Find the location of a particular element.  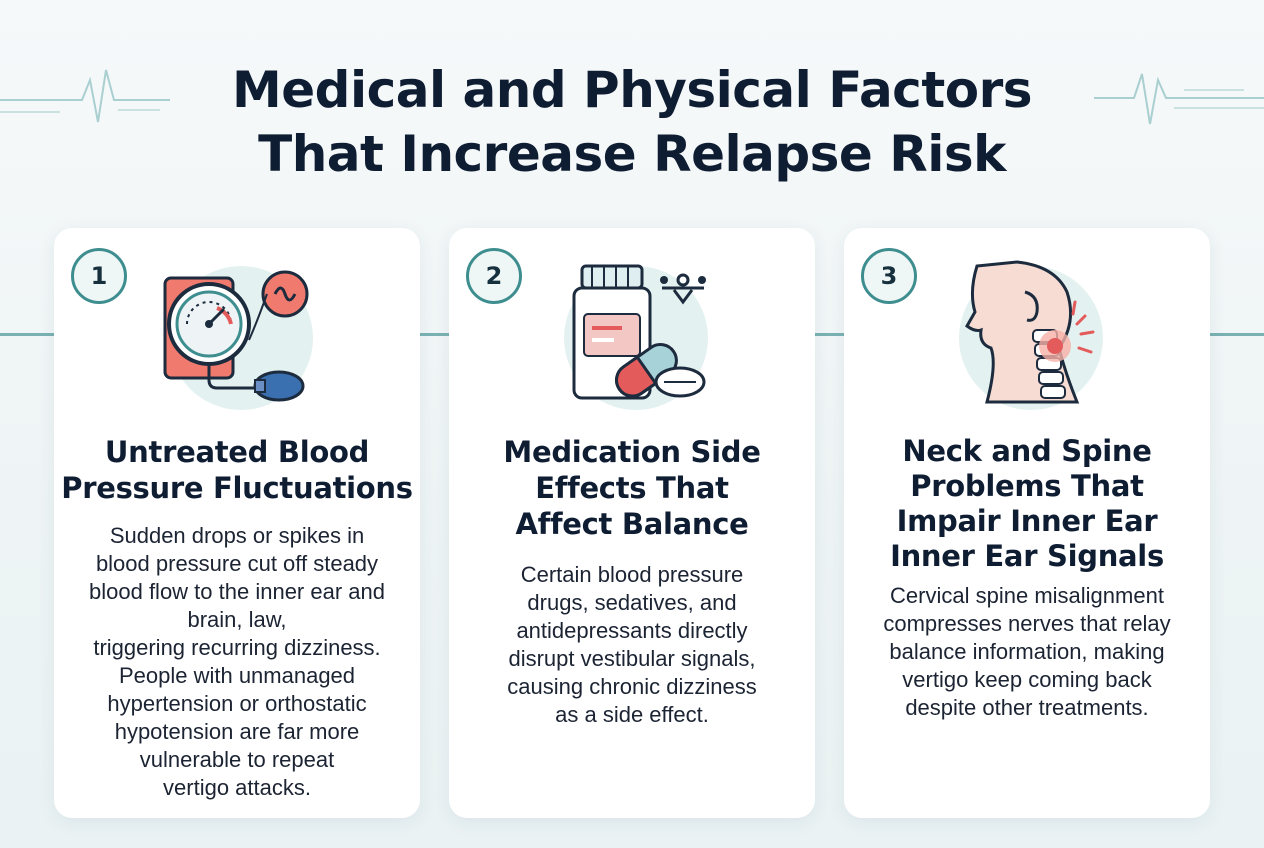

step-number-badge: 2 is located at coordinates (494, 276).